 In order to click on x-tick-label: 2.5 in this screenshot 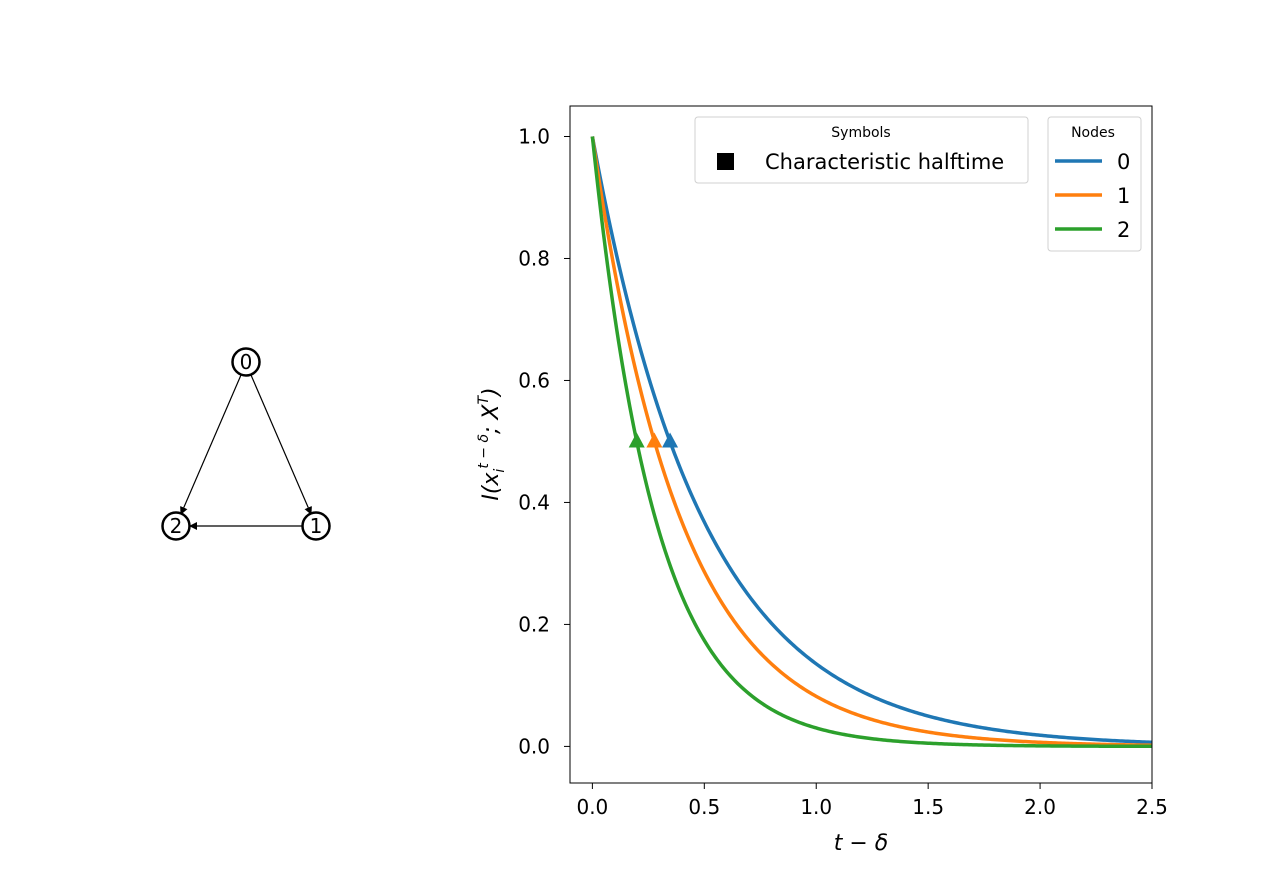, I will do `click(1152, 807)`.